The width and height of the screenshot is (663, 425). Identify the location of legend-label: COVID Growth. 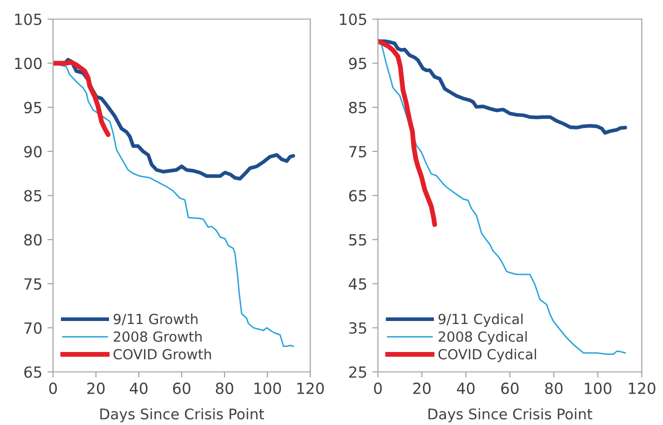
(162, 354).